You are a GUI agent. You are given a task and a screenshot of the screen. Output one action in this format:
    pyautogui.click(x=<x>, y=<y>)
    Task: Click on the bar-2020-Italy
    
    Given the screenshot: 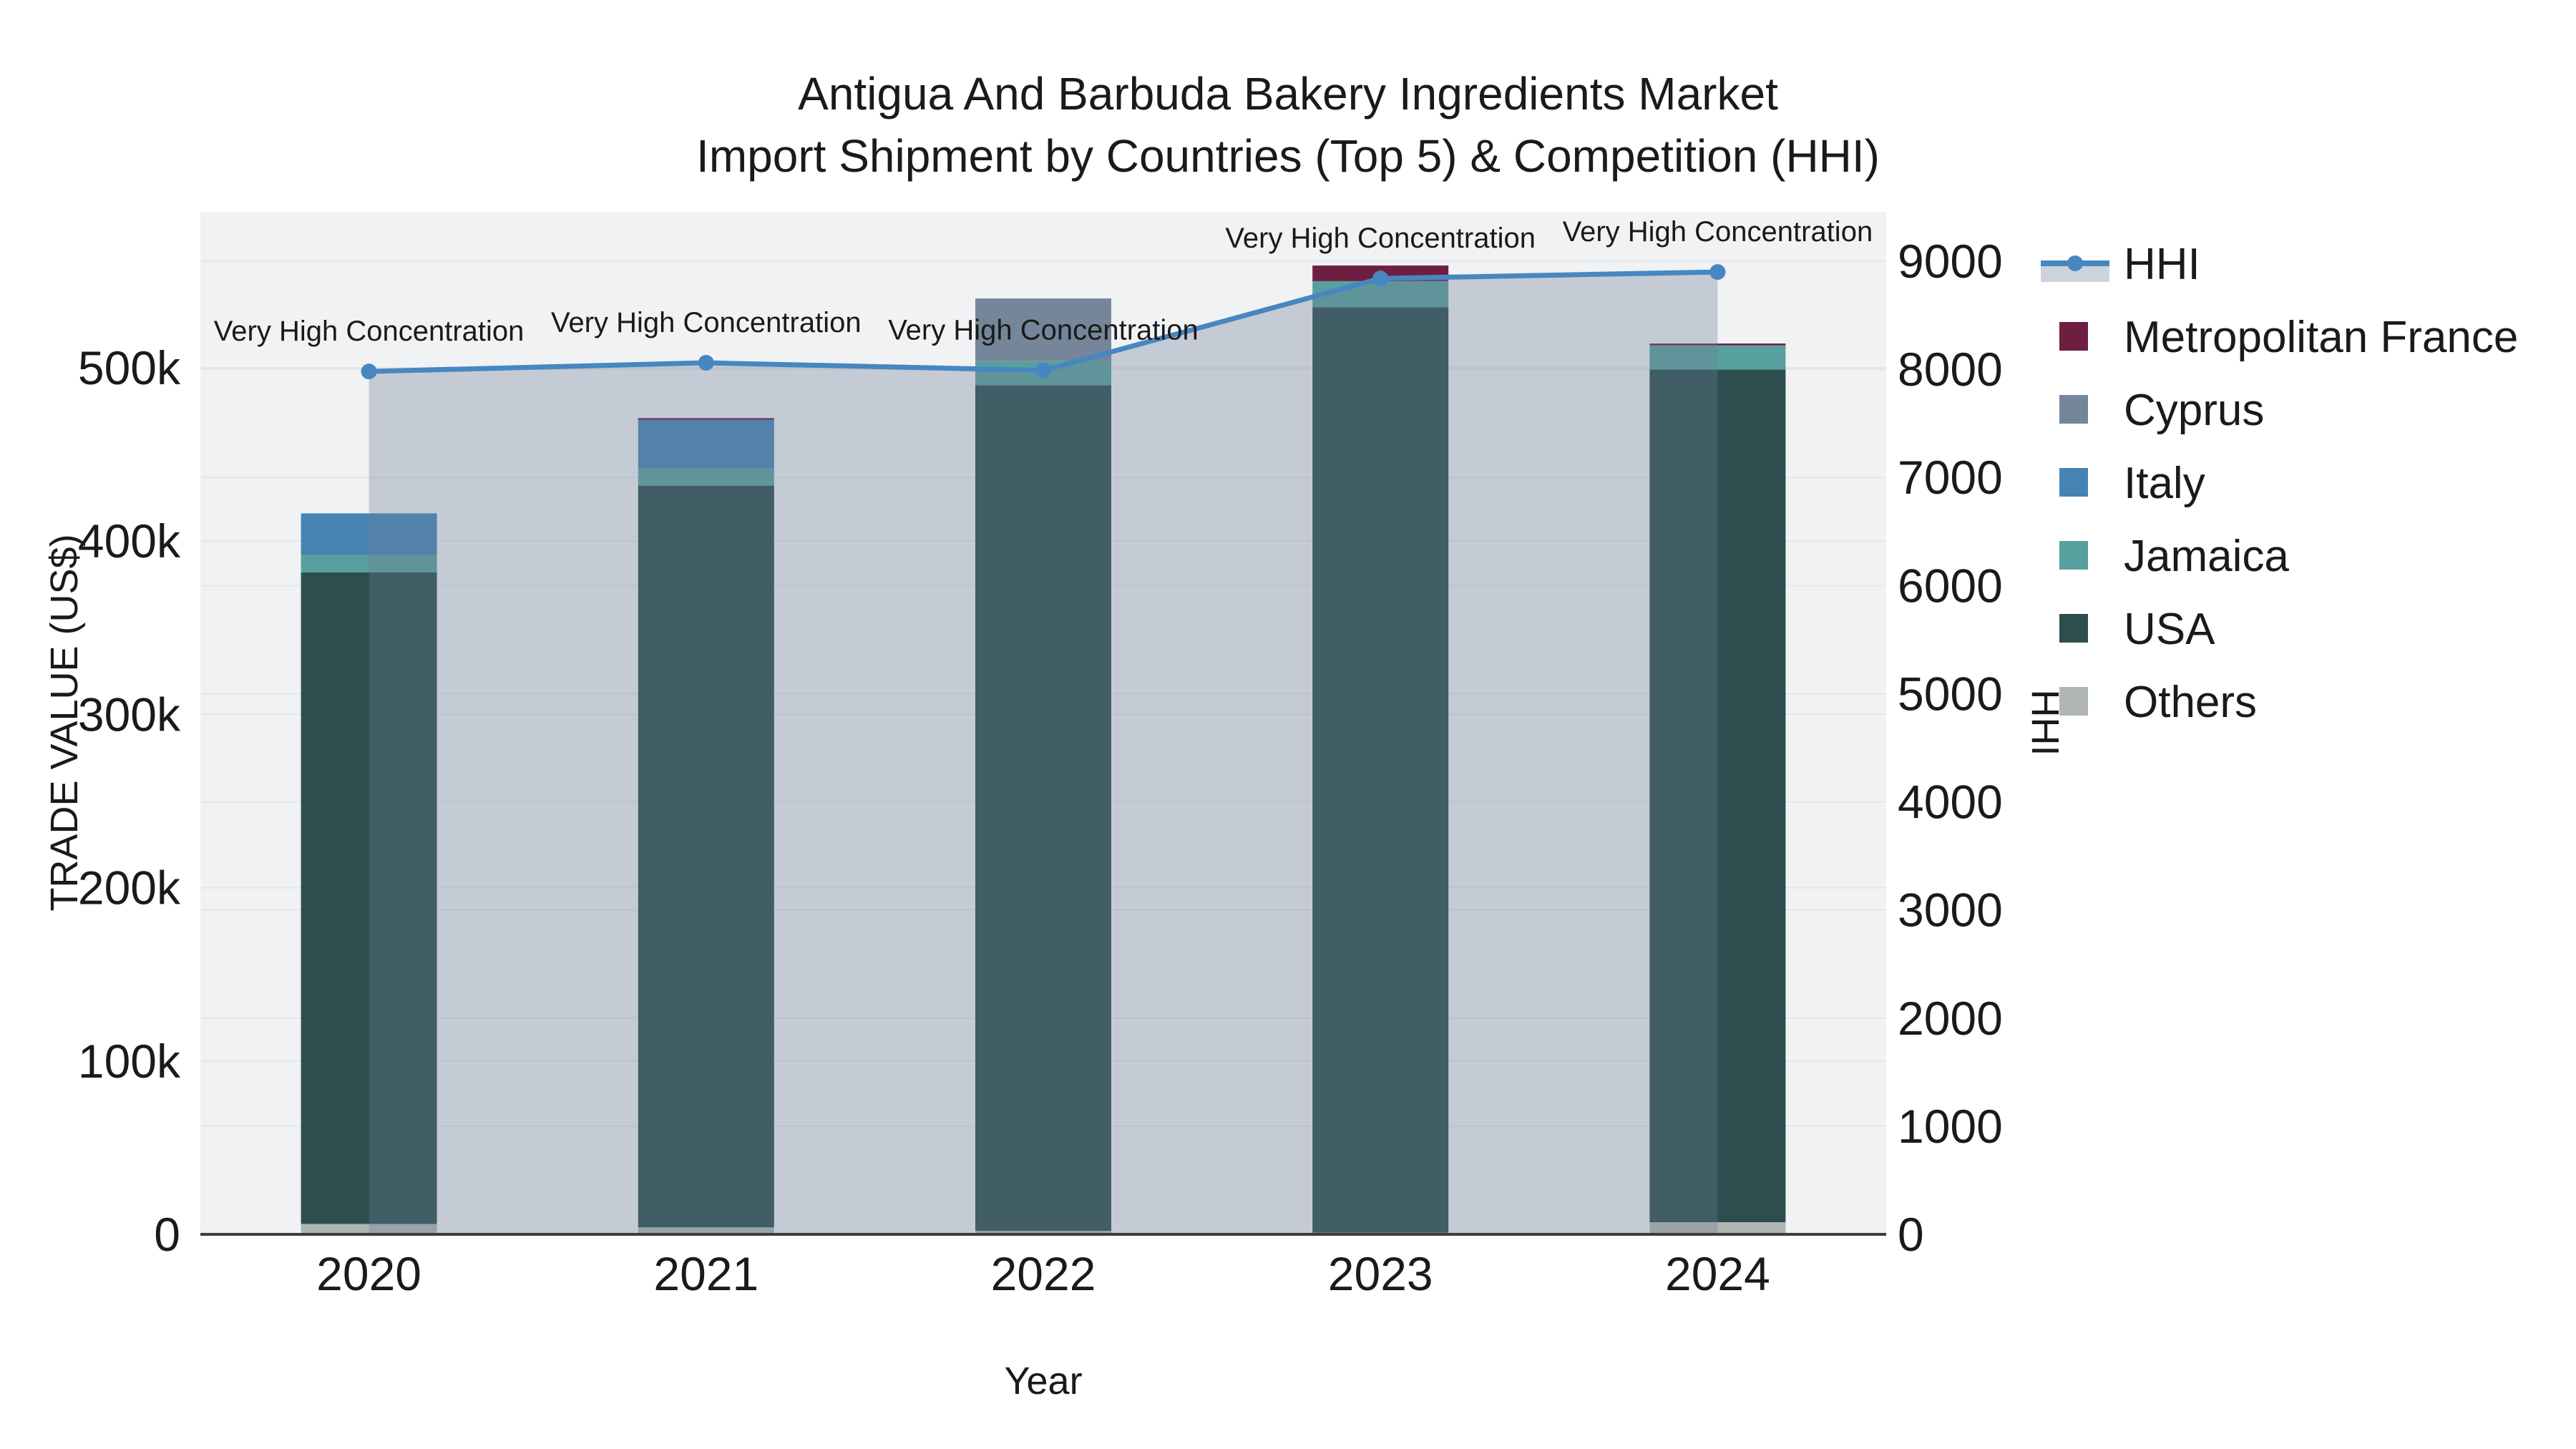 What is the action you would take?
    pyautogui.click(x=369, y=534)
    